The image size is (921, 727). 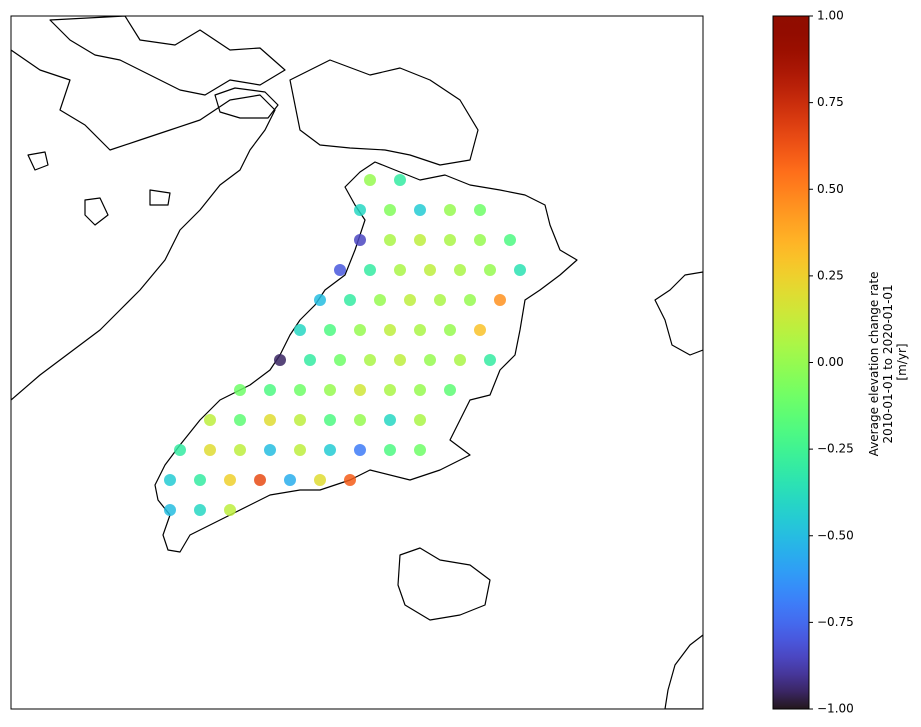 I want to click on ellesmere-coast, so click(x=167, y=56).